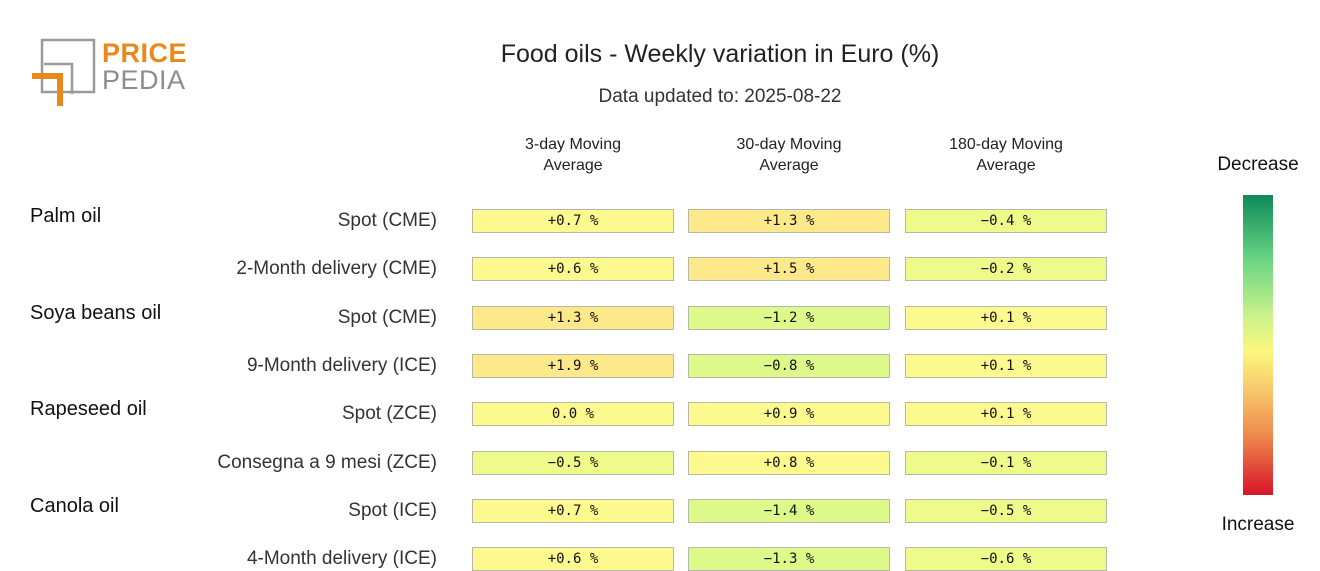 The image size is (1320, 571). What do you see at coordinates (341, 559) in the screenshot?
I see `row-label: 4-Month delivery (ICE)` at bounding box center [341, 559].